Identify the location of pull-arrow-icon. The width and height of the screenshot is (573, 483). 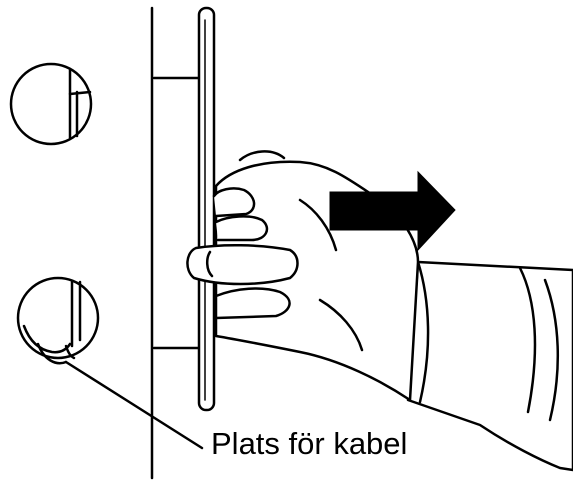
(392, 211).